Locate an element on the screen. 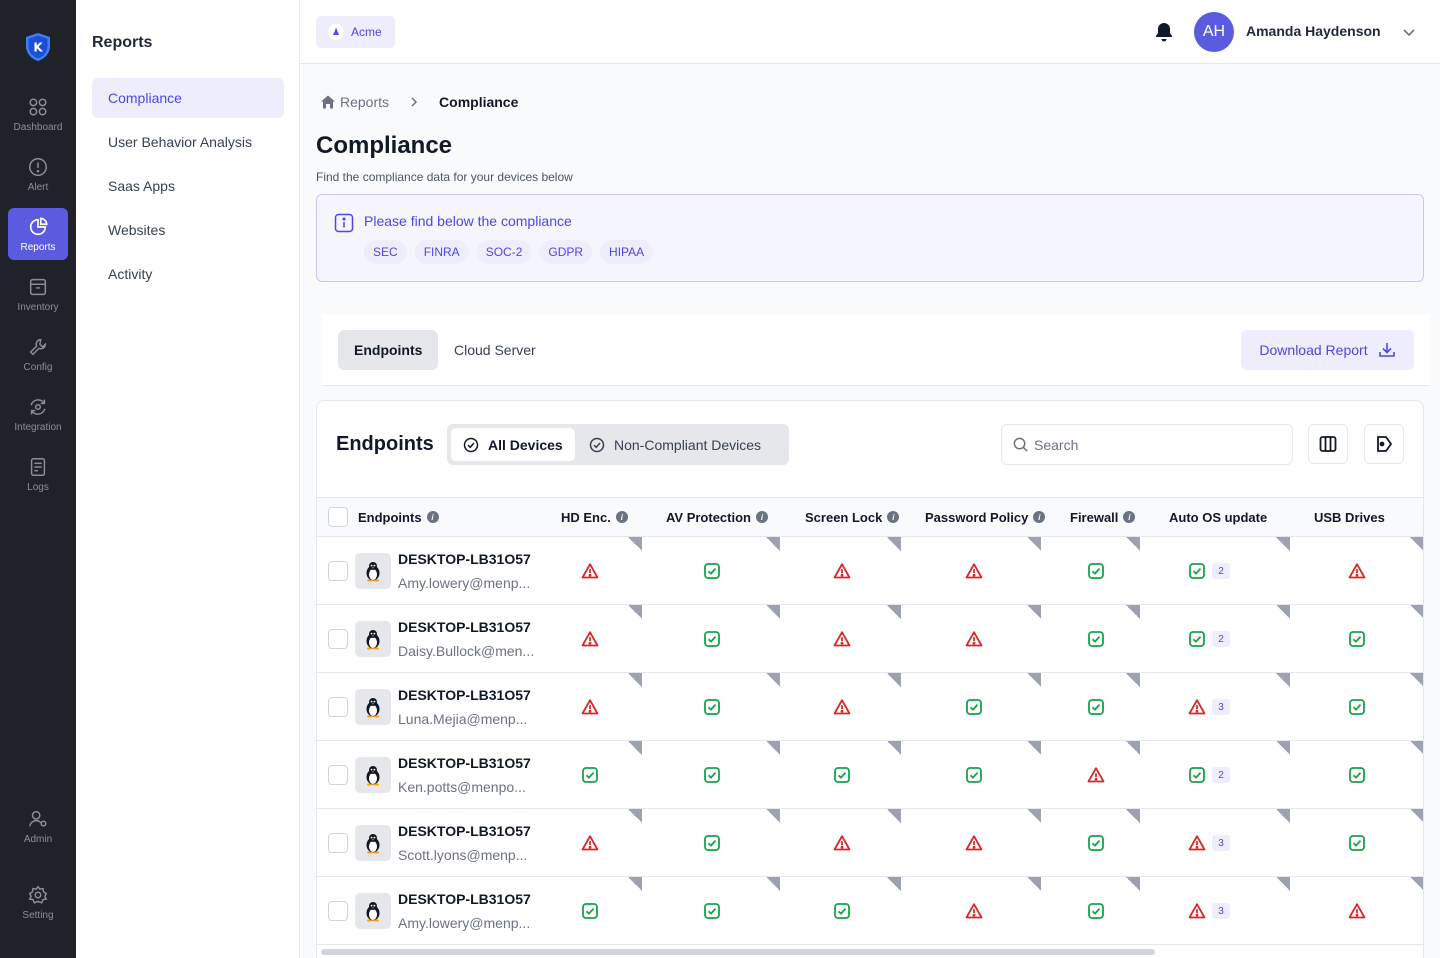  org-switcher: ♟ Acme is located at coordinates (355, 32).